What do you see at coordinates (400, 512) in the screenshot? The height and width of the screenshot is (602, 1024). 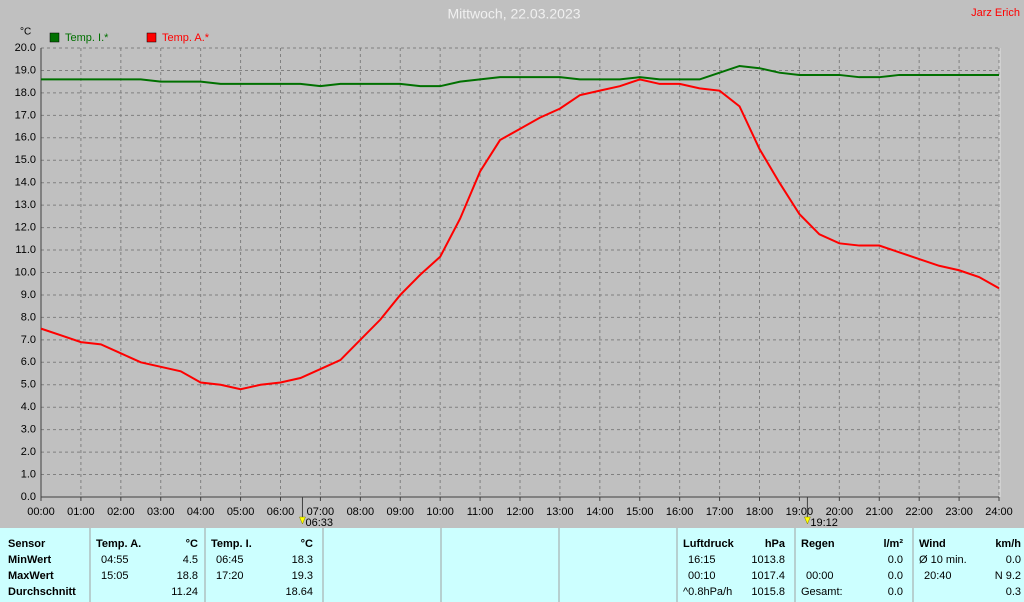 I see `x-tick-label: 09:00` at bounding box center [400, 512].